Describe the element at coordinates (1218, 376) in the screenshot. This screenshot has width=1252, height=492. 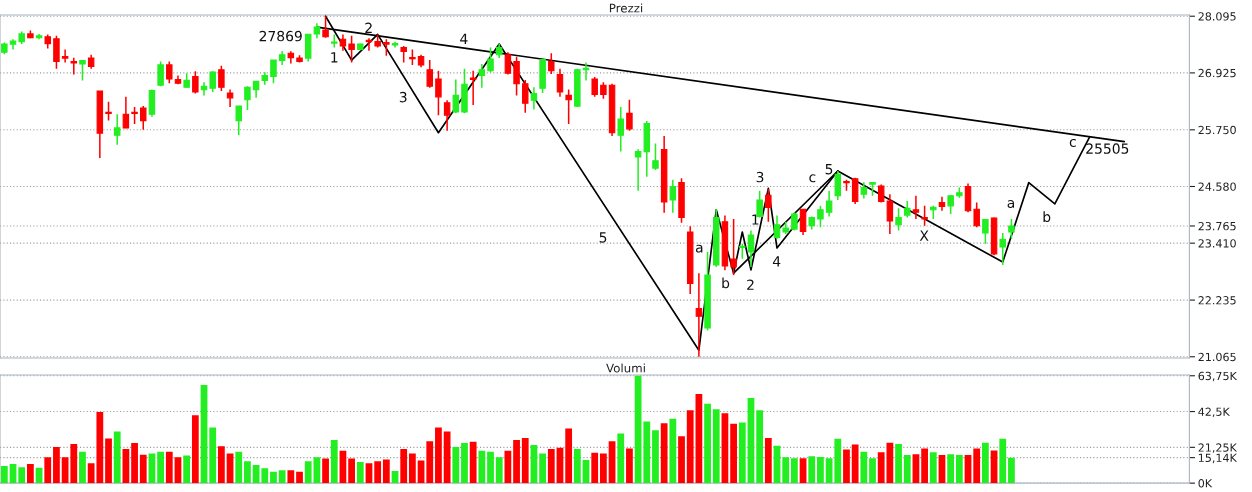
I see `y-tick-label: 63,75K` at that location.